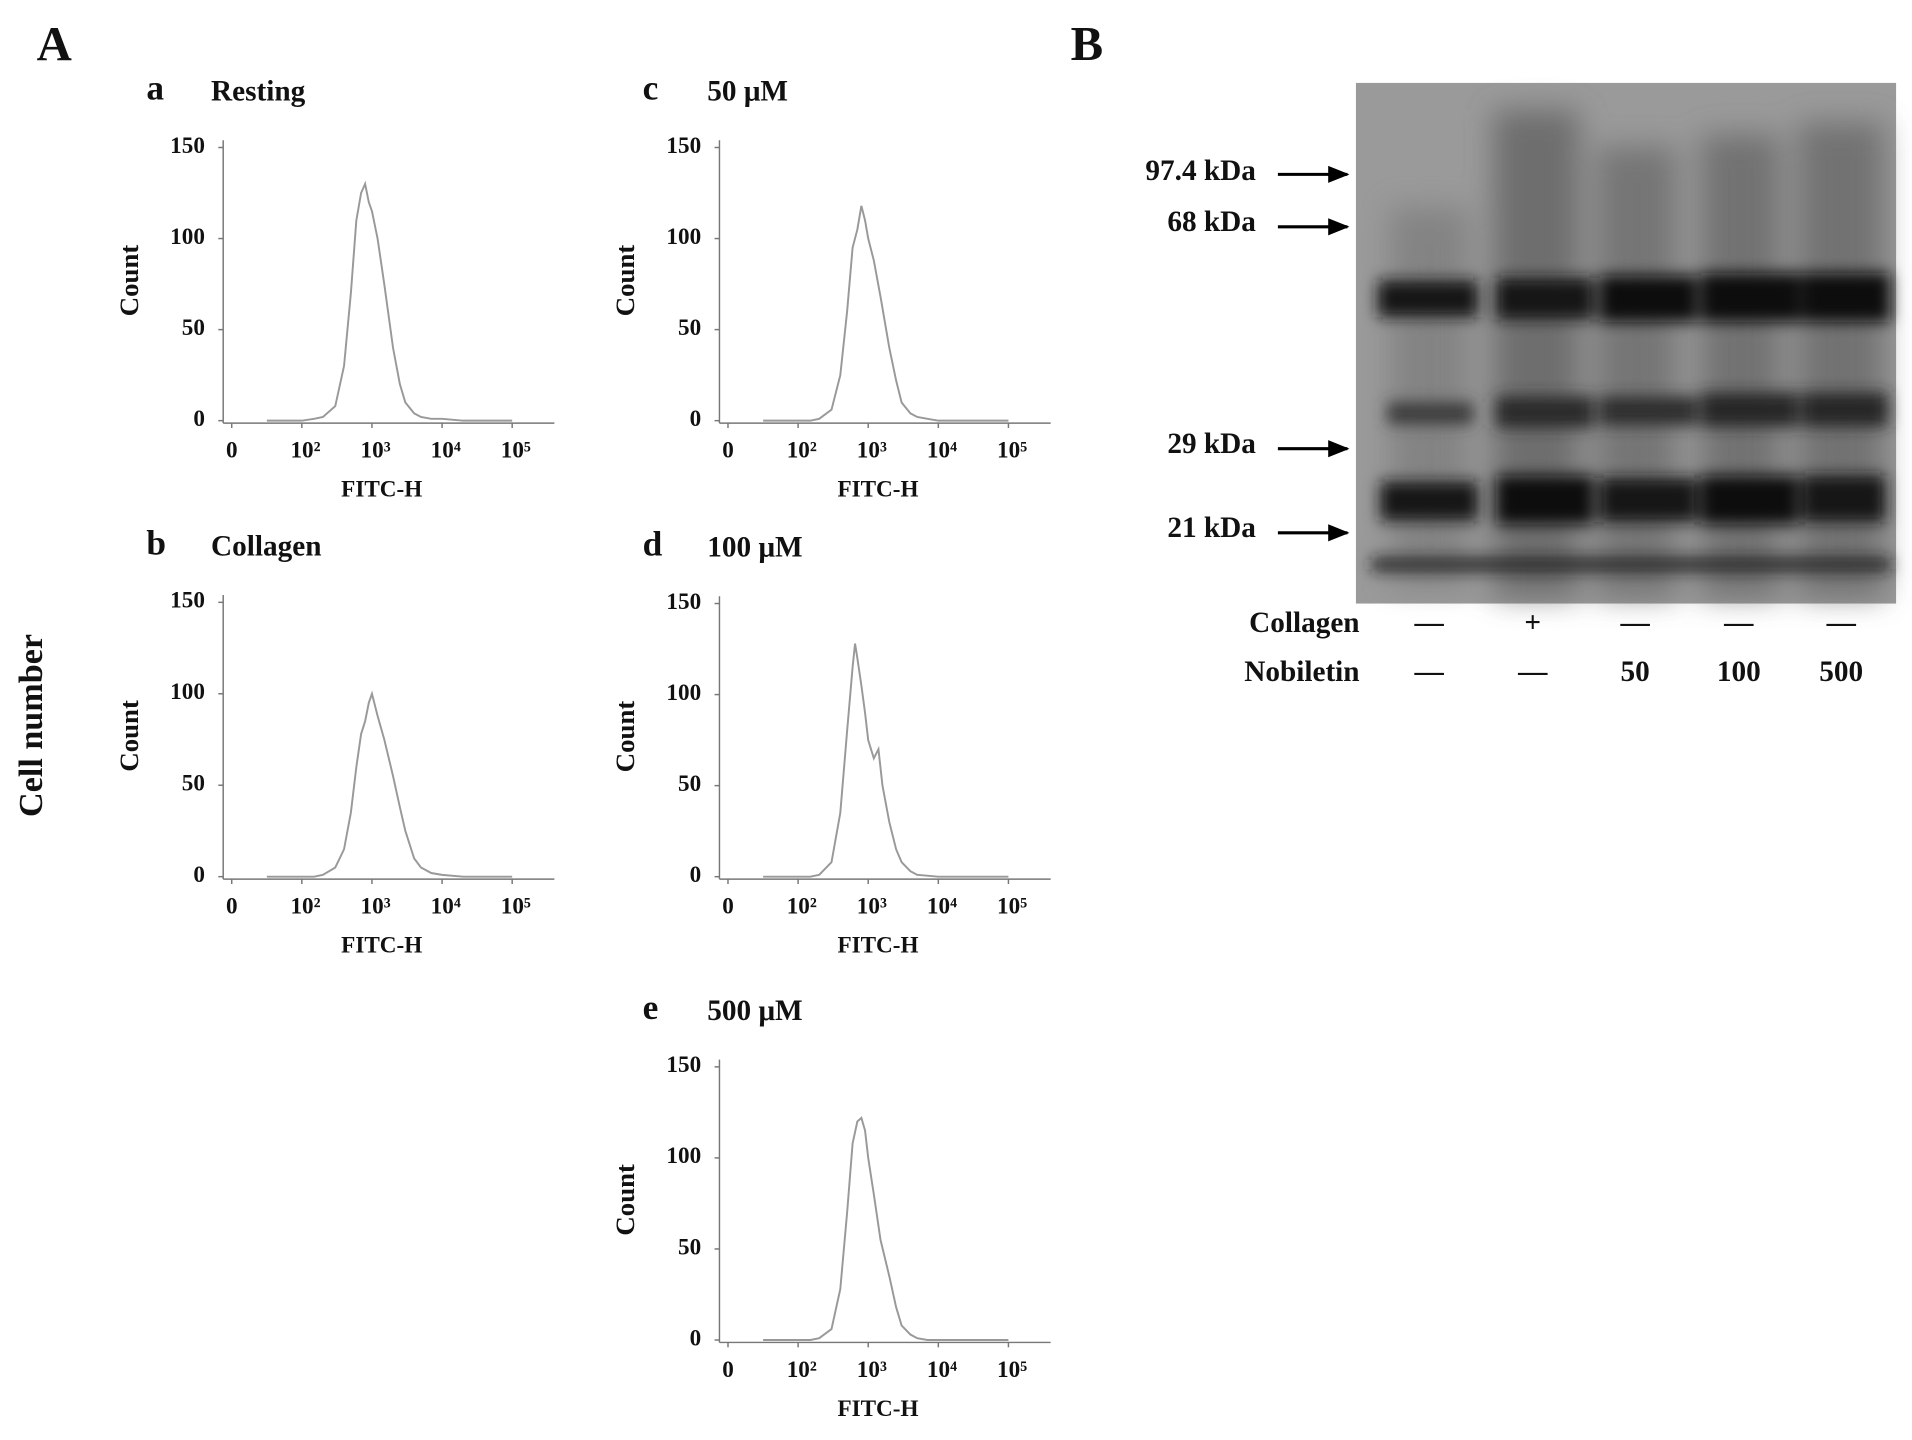 The height and width of the screenshot is (1440, 1912). I want to click on row-cell: +, so click(1532, 623).